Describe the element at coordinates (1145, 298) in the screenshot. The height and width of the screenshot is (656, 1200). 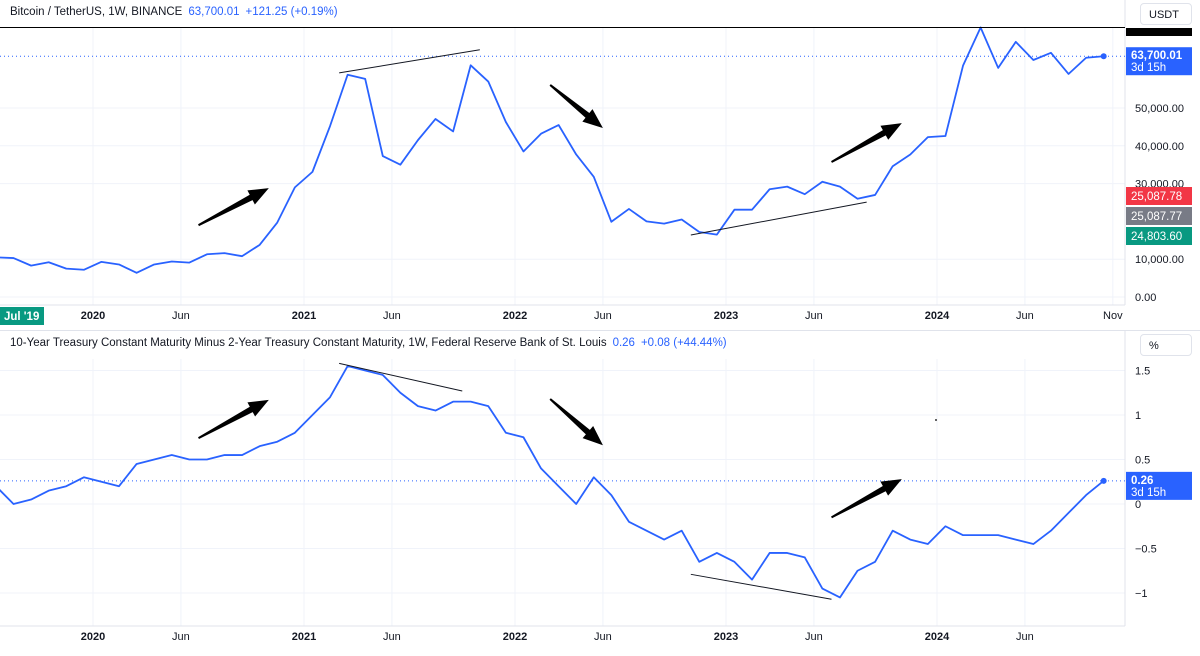
I see `y-tick-label: 0.00` at that location.